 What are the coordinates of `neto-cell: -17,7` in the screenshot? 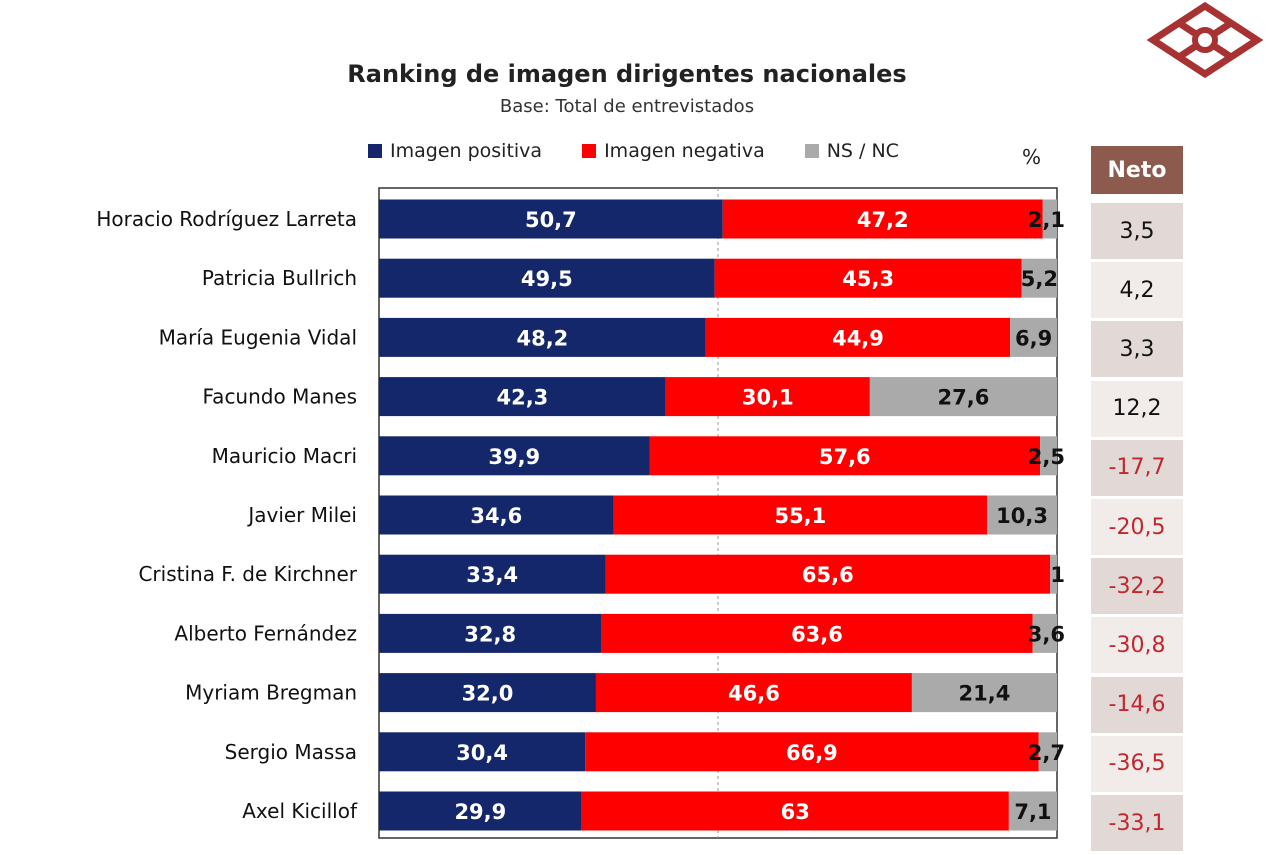 It's located at (1137, 467).